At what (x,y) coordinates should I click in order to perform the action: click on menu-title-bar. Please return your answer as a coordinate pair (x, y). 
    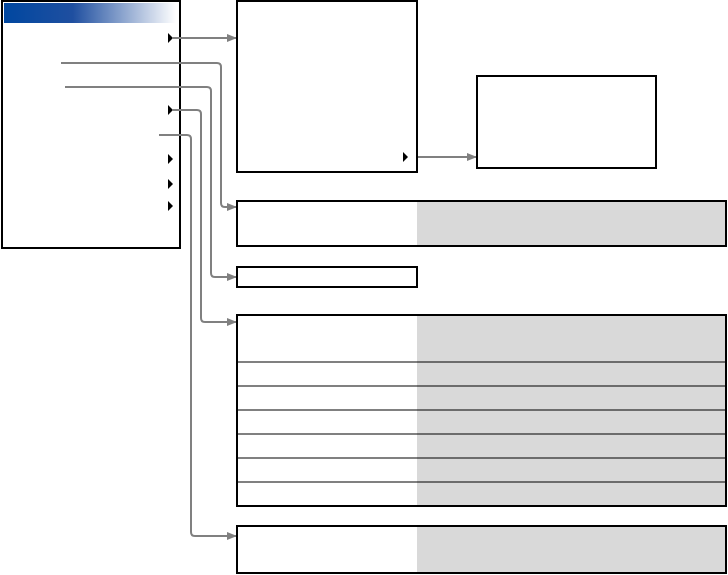
    Looking at the image, I should click on (90, 13).